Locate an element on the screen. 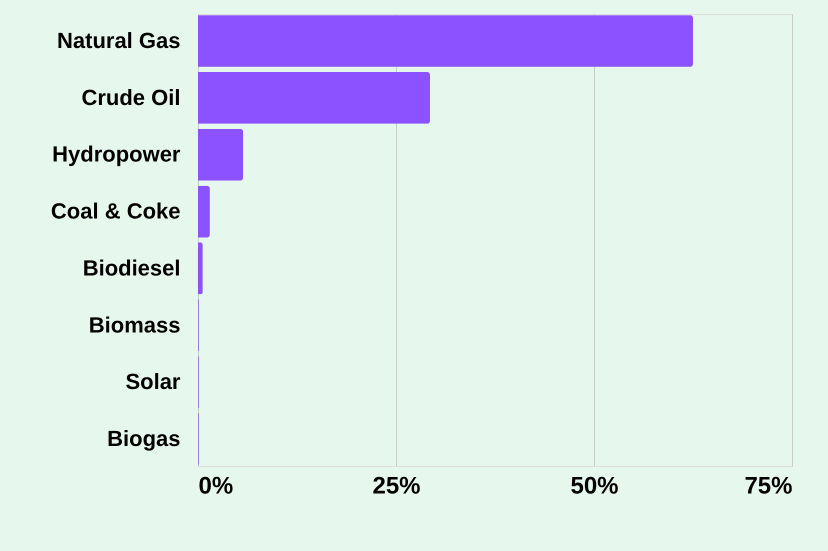 This screenshot has width=828, height=551. x-tick-label: 50% is located at coordinates (594, 486).